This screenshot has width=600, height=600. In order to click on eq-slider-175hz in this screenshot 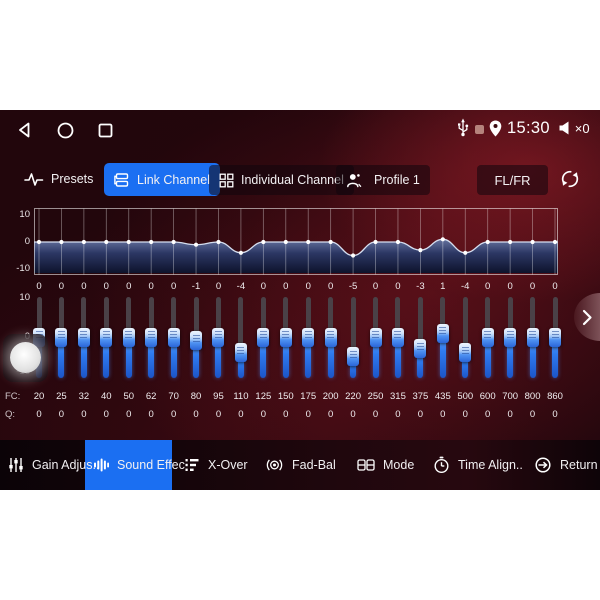, I will do `click(308, 337)`.